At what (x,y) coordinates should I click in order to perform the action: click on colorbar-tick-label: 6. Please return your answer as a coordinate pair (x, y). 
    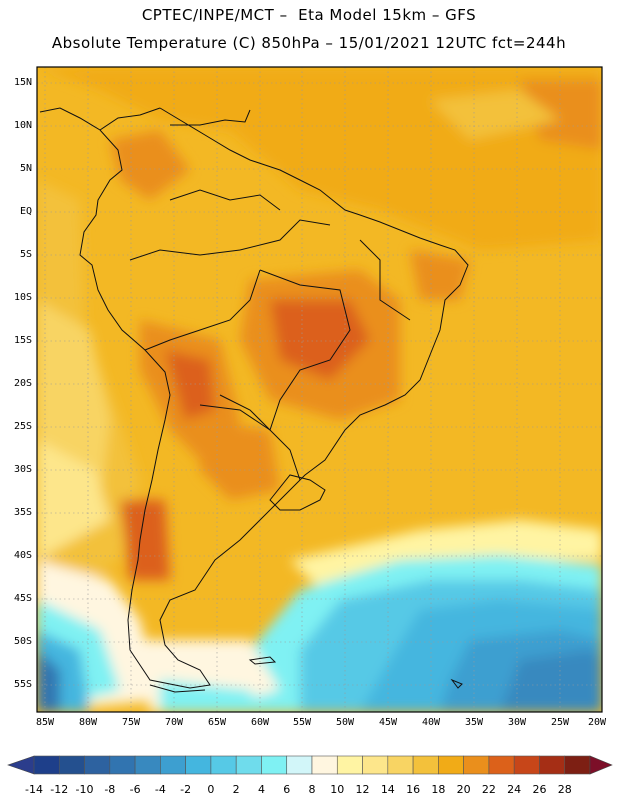
    Looking at the image, I should click on (287, 789).